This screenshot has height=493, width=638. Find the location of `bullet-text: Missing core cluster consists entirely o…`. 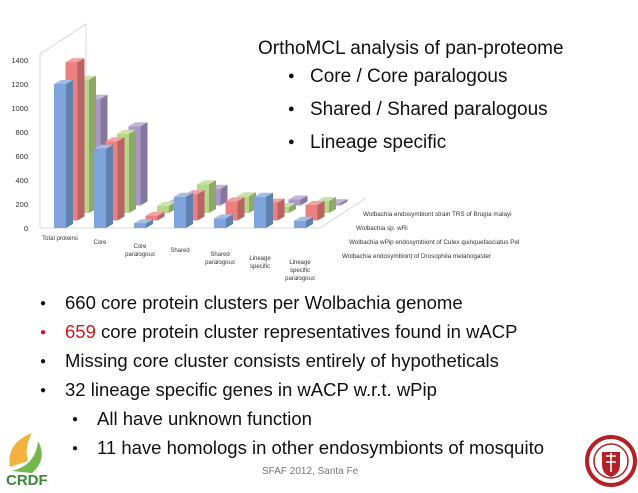

bullet-text: Missing core cluster consists entirely o… is located at coordinates (282, 360).